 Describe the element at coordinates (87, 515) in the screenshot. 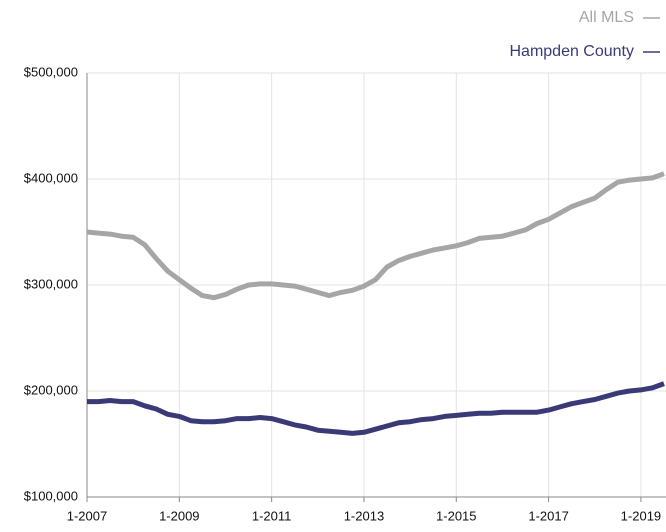

I see `x-tick-label: 1-2007` at that location.